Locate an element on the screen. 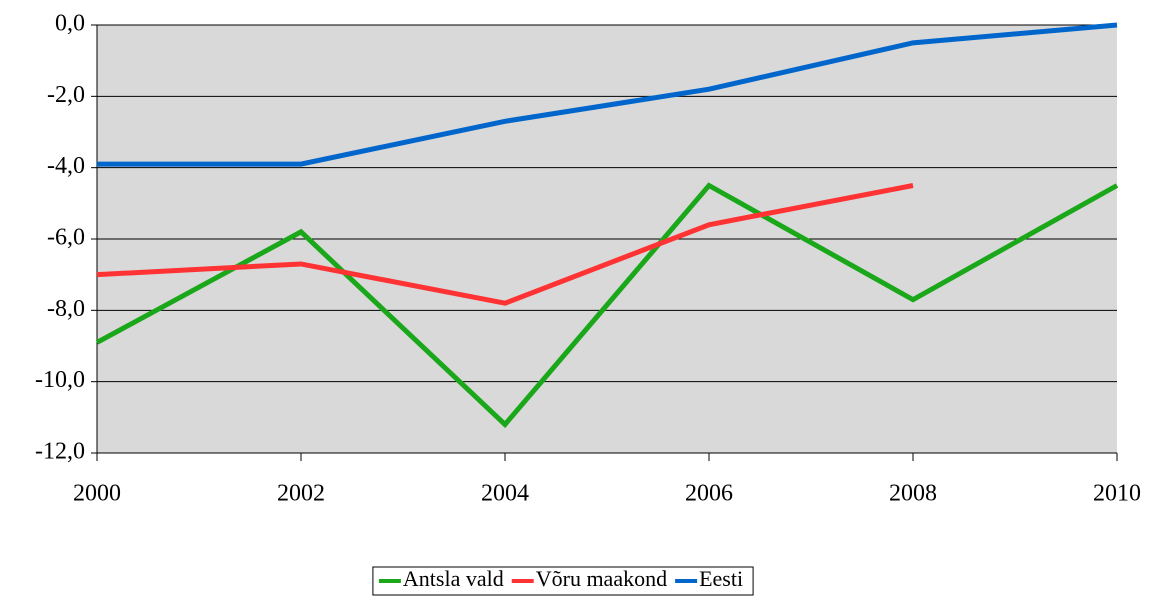  y-tick-label: -10,0 is located at coordinates (60, 380).